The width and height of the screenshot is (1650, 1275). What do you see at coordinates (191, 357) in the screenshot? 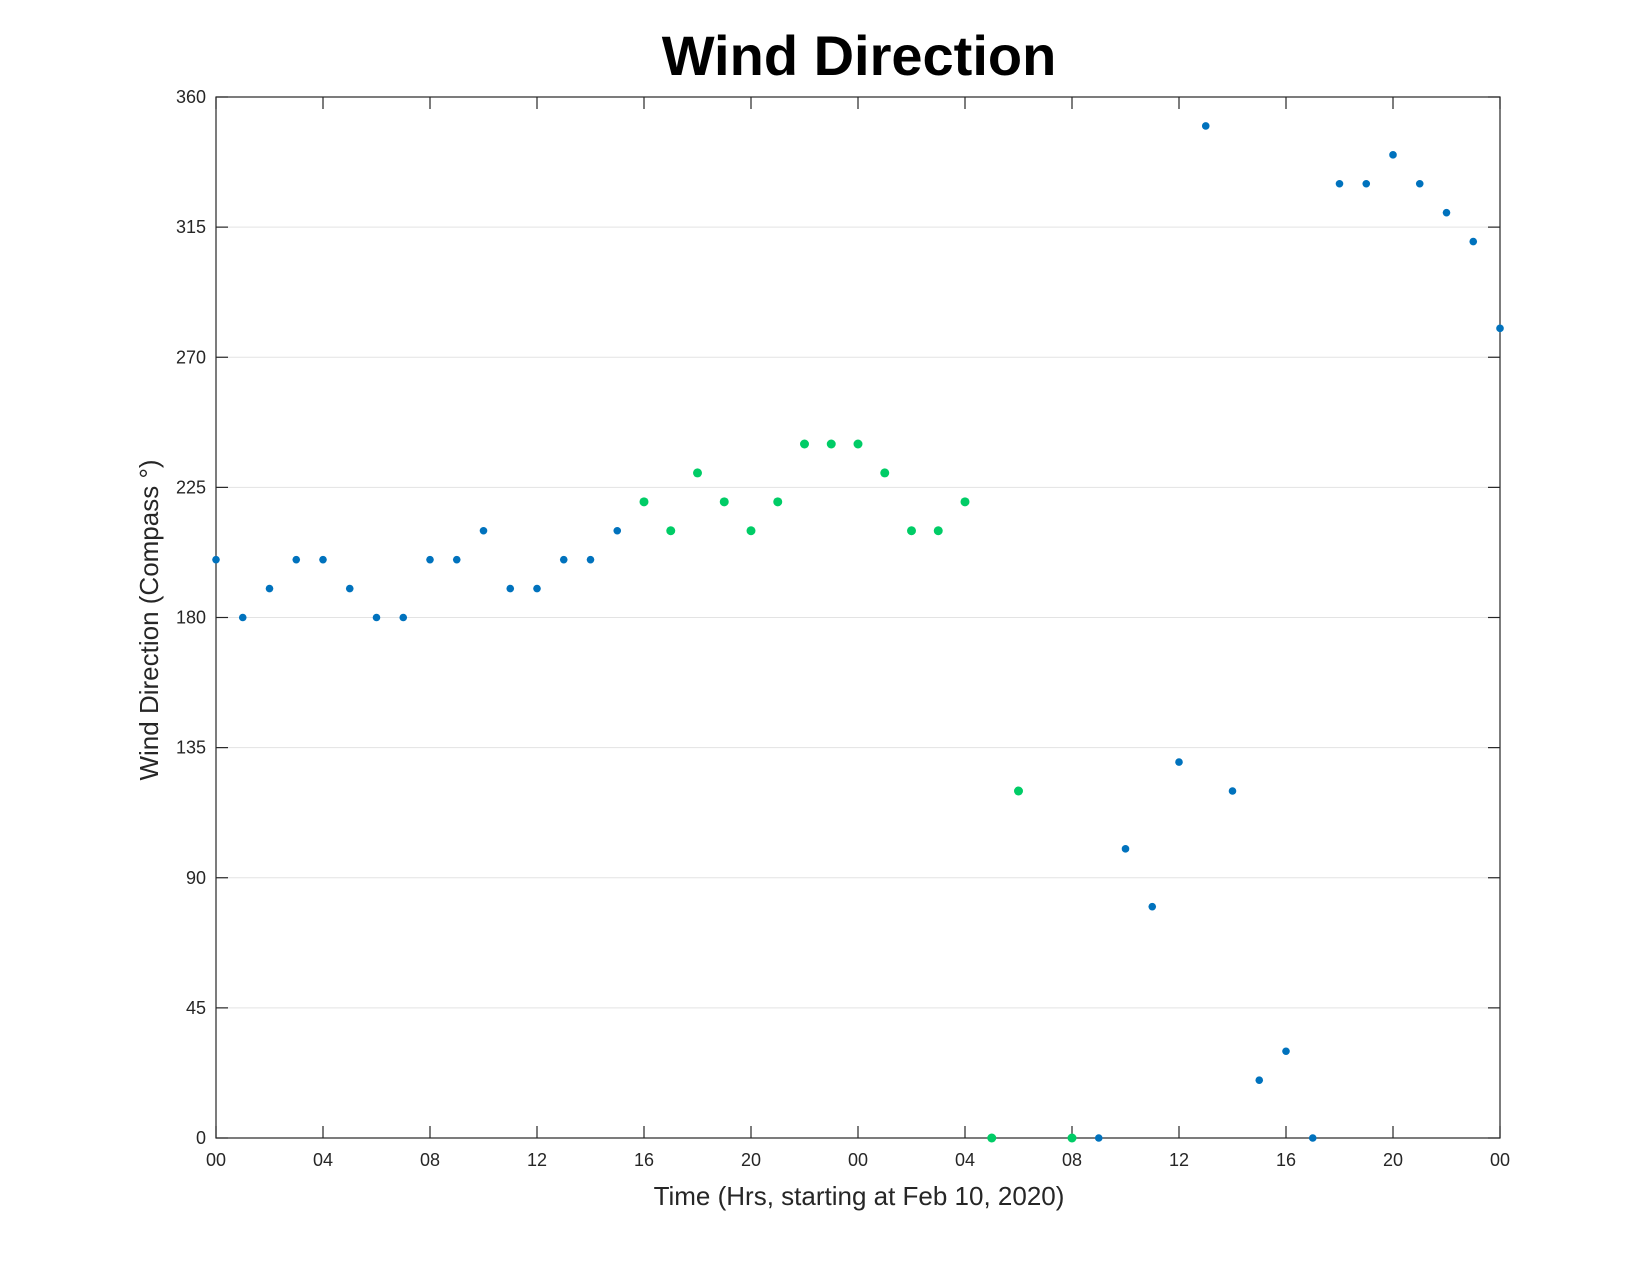
I see `y-tick-label: 270` at bounding box center [191, 357].